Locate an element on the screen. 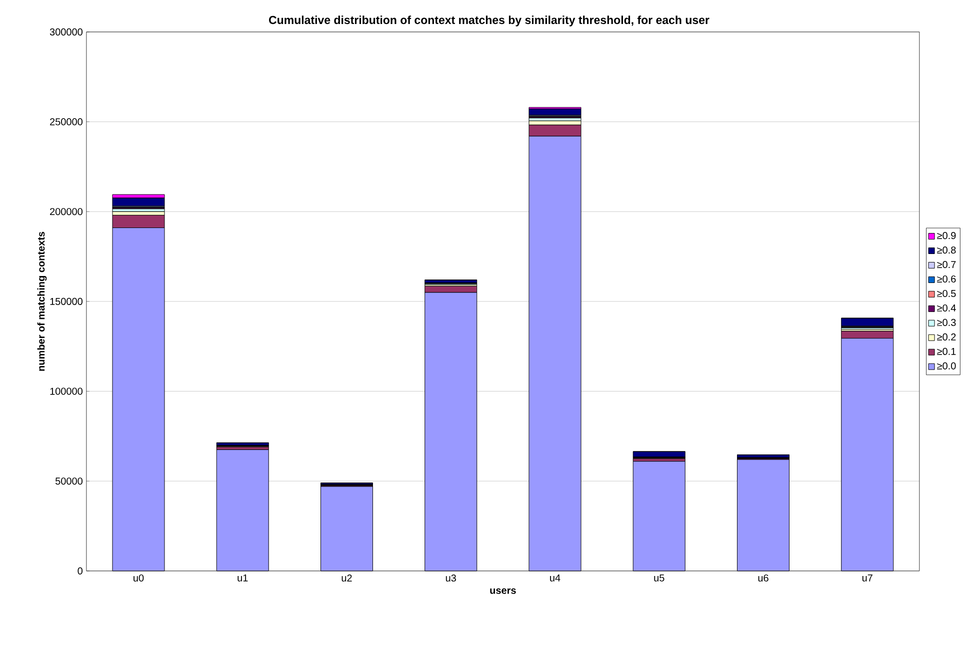 The height and width of the screenshot is (650, 978). chart-title: Cumulative distribution of context matches by similarity threshold, for each user is located at coordinates (489, 21).